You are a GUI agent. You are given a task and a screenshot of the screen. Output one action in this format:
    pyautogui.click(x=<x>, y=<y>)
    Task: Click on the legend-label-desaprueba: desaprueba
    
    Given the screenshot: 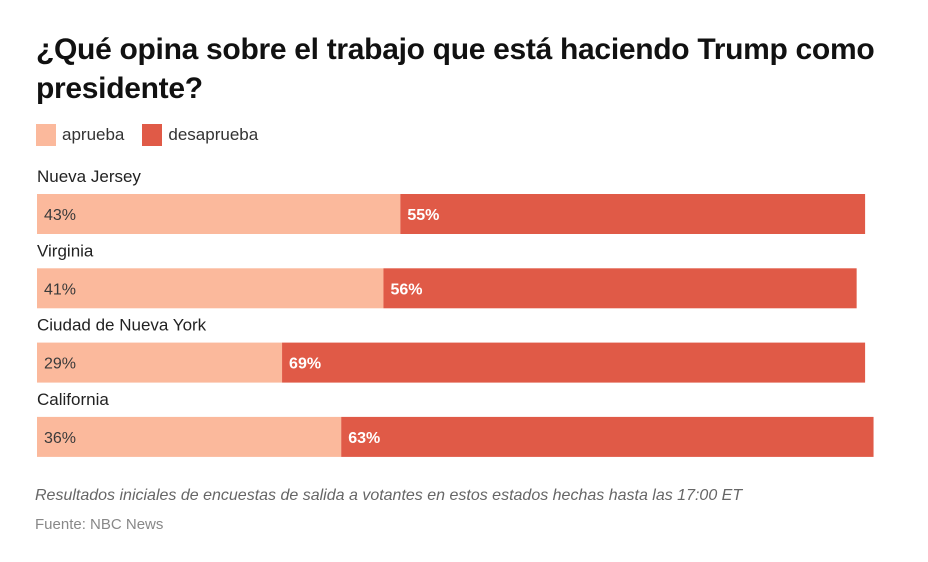 What is the action you would take?
    pyautogui.click(x=213, y=134)
    